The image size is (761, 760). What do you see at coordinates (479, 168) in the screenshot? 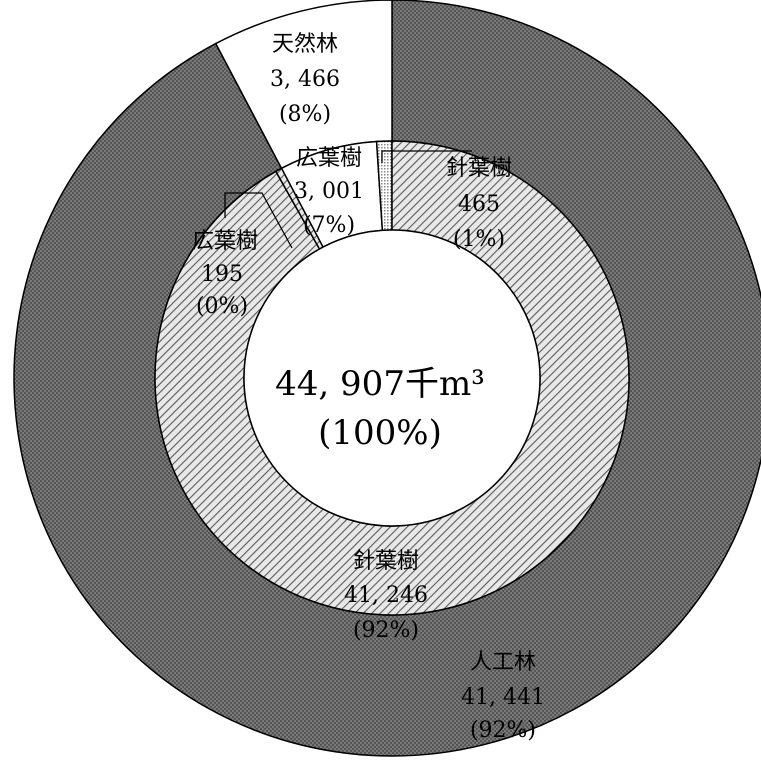
I see `inner-name-natural-conifer: 針葉樹` at bounding box center [479, 168].